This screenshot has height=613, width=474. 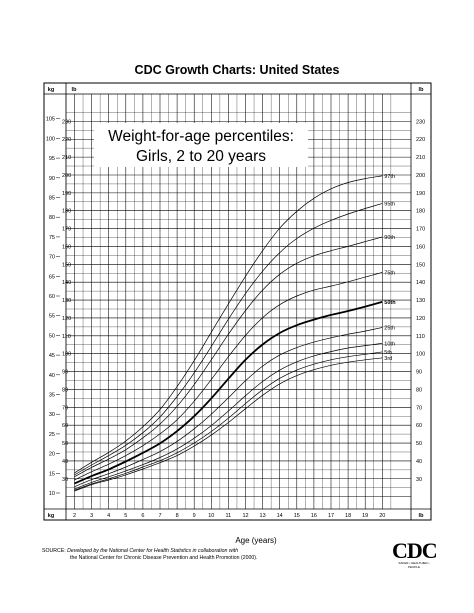 I want to click on lb-tick-label-right: 150, so click(x=420, y=265).